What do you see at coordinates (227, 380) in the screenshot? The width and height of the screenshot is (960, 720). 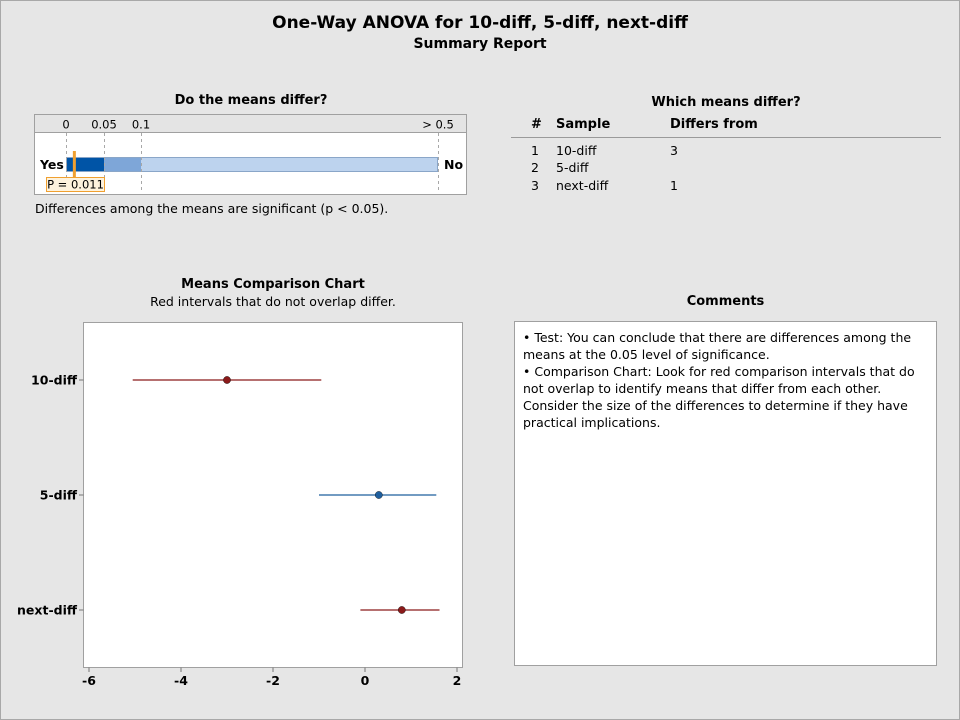 I see `mean-point-10-diff` at bounding box center [227, 380].